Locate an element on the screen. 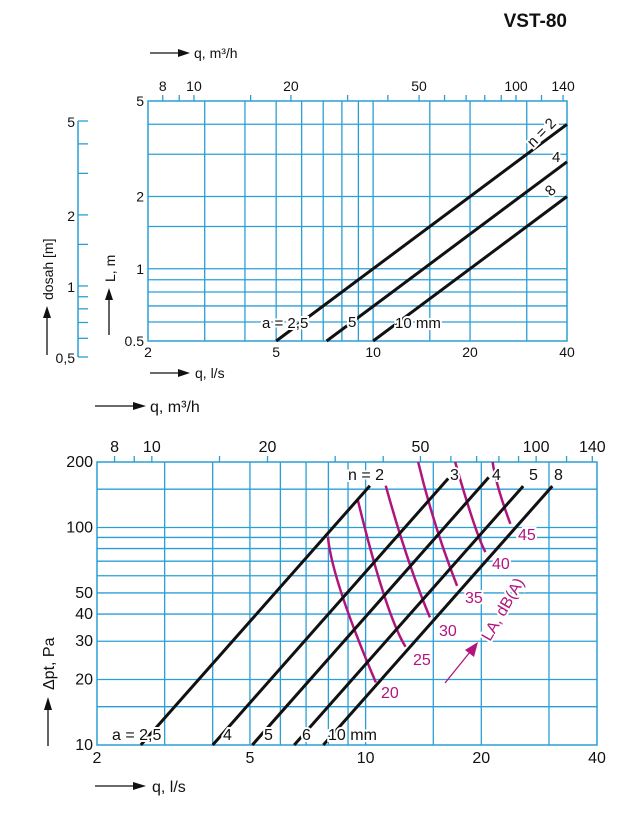  sound-curve-label: 45 is located at coordinates (527, 535).